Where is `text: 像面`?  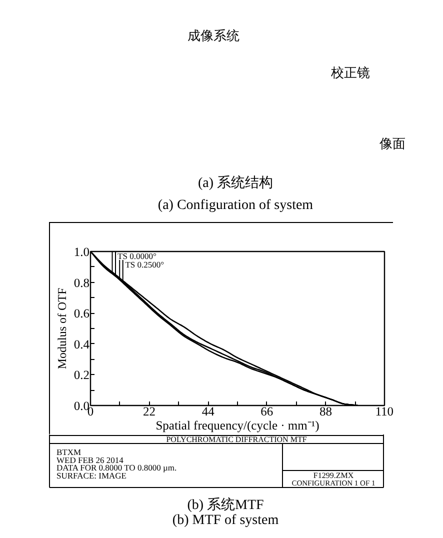
text: 像面 is located at coordinates (393, 143).